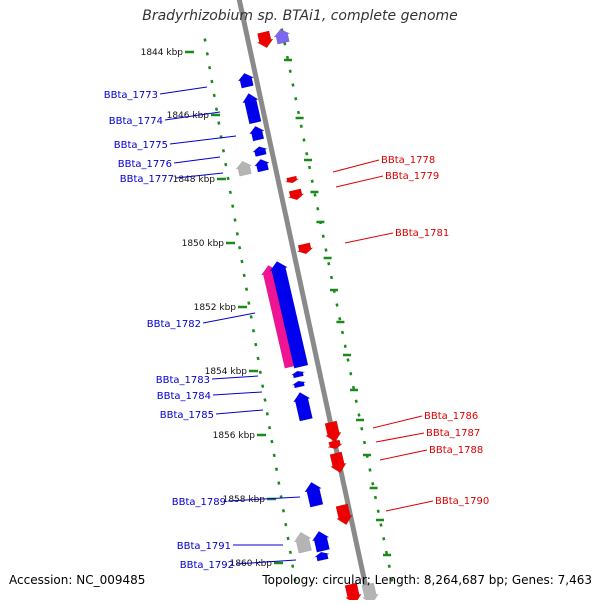 Image resolution: width=600 pixels, height=604 pixels. Describe the element at coordinates (174, 324) in the screenshot. I see `forward-gene-label: BBta_1782` at that location.